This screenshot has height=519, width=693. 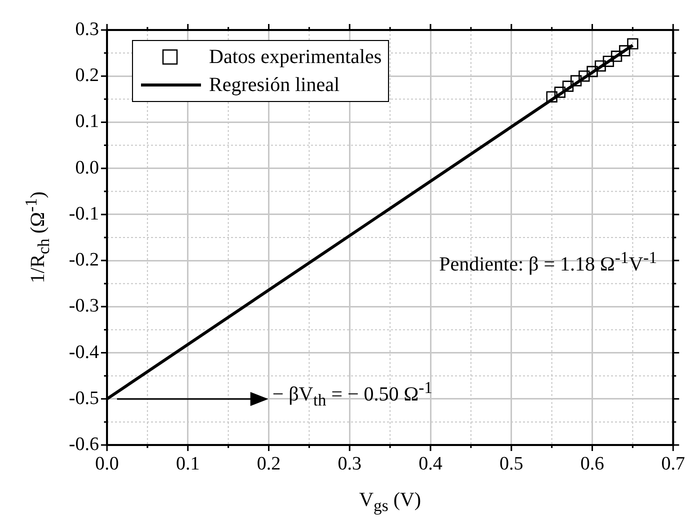 I want to click on y-tick-label: -0.3, so click(x=83, y=306).